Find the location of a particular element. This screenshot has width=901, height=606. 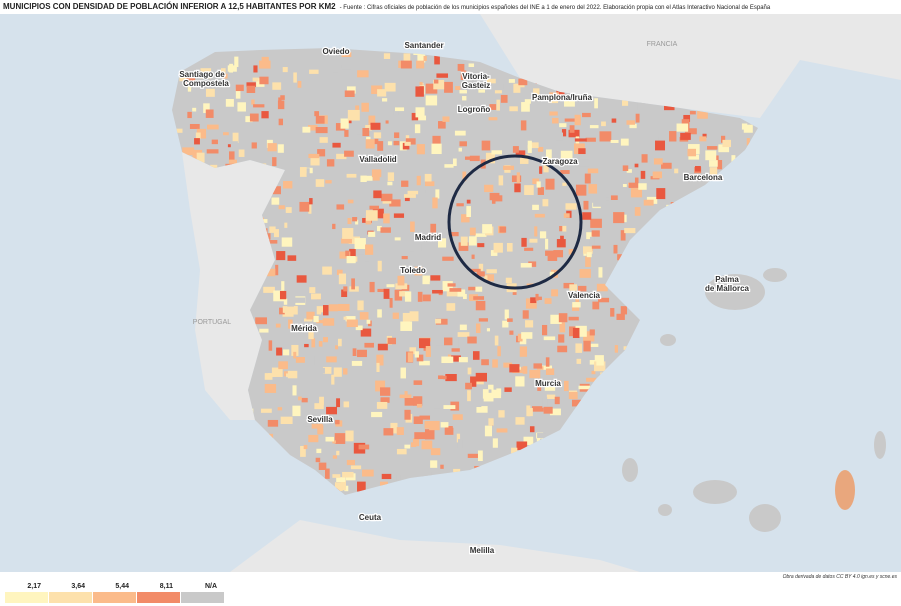

city: Mérida is located at coordinates (304, 328).